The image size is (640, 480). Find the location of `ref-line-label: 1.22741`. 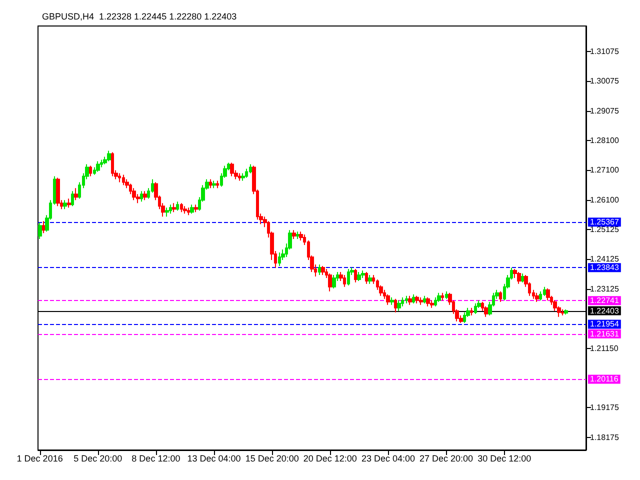

ref-line-label: 1.22741 is located at coordinates (605, 301).